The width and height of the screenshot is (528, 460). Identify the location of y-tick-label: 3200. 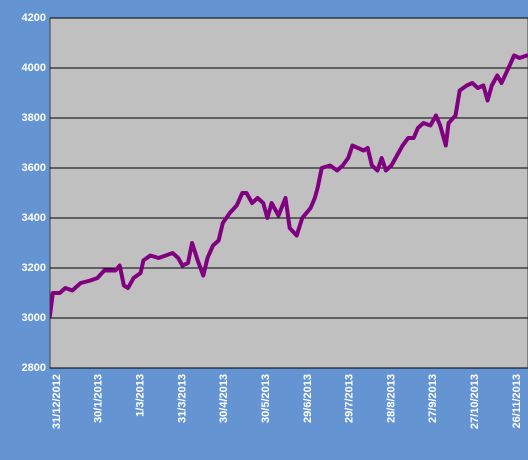
(34, 268).